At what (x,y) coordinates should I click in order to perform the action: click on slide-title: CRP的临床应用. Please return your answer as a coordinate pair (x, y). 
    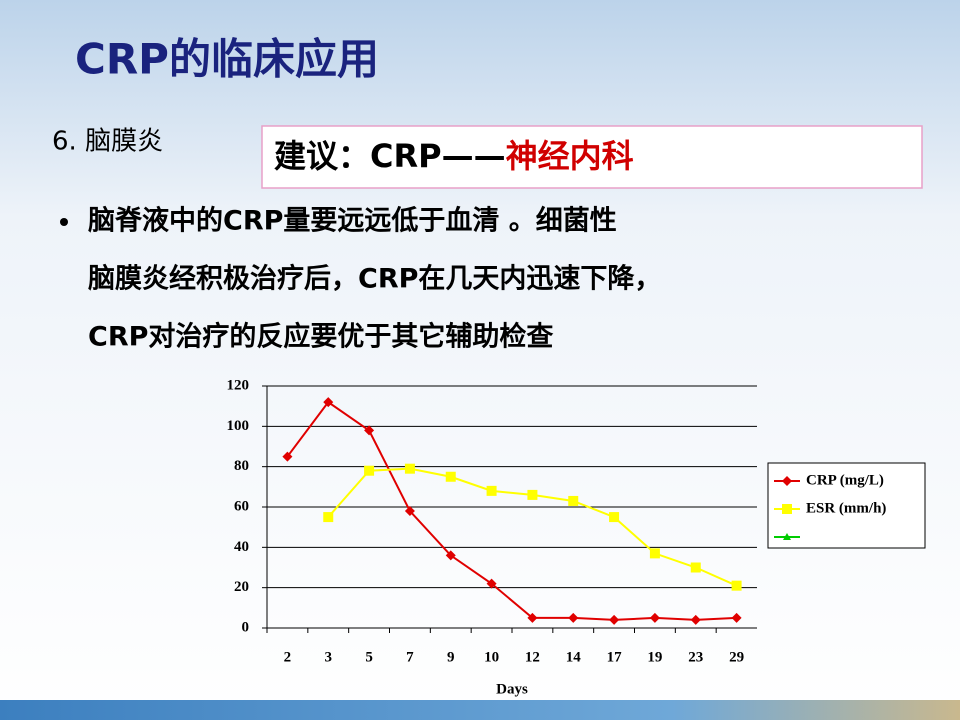
    Looking at the image, I should click on (227, 59).